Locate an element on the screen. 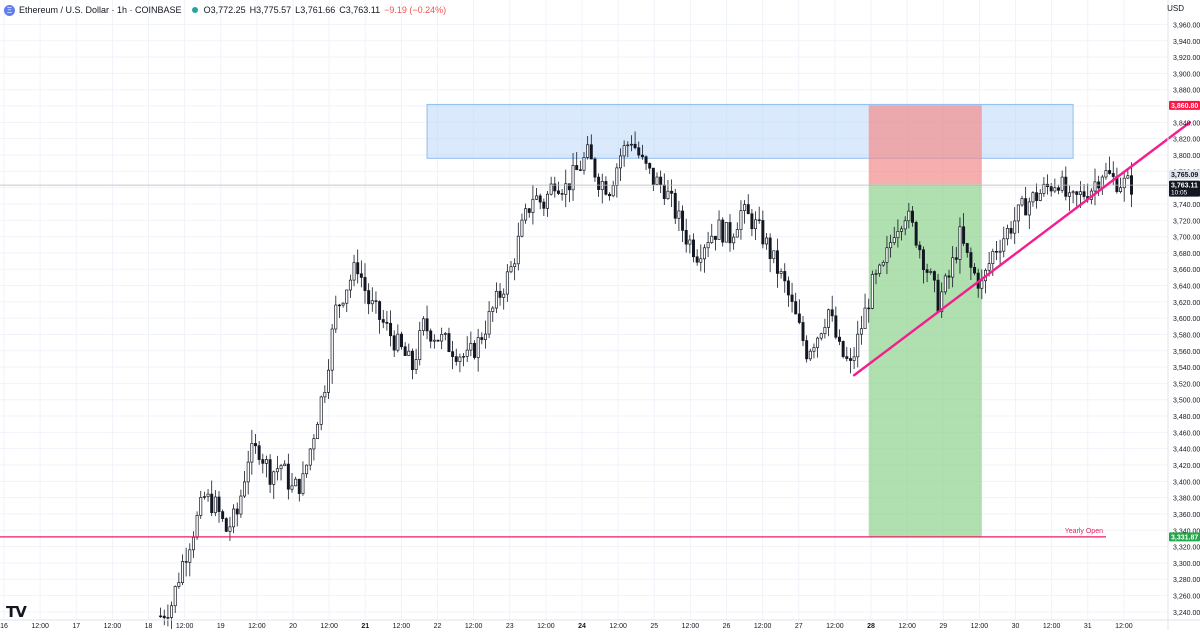 The image size is (1200, 635). low-value: 3,761.66 is located at coordinates (318, 10).